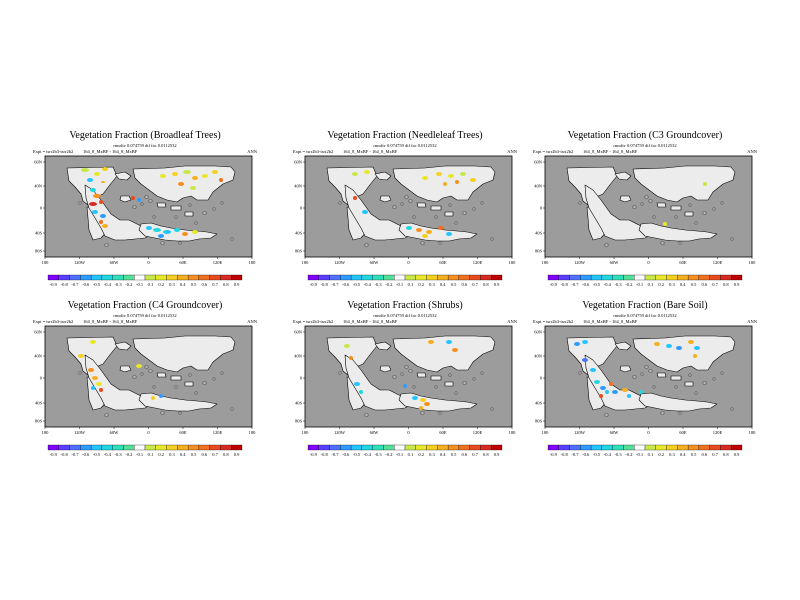  I want to click on lat-tick-label: 40S, so click(299, 403).